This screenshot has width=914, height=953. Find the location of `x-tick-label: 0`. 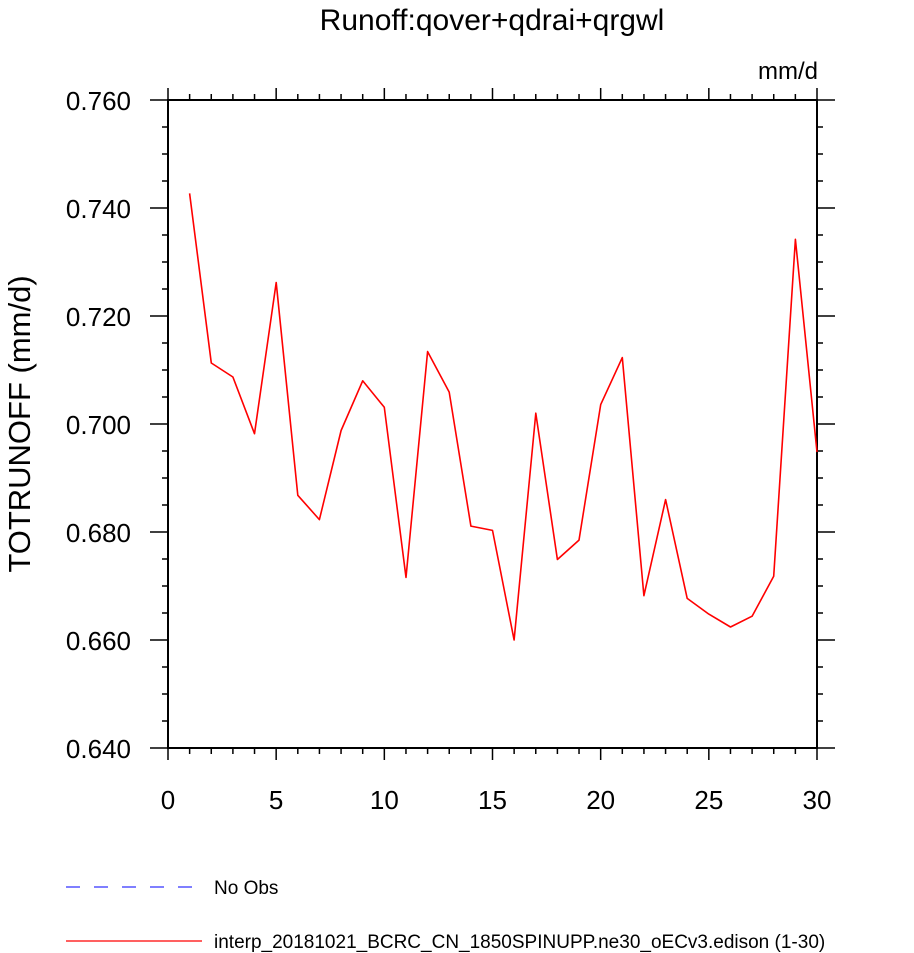

x-tick-label: 0 is located at coordinates (168, 800).